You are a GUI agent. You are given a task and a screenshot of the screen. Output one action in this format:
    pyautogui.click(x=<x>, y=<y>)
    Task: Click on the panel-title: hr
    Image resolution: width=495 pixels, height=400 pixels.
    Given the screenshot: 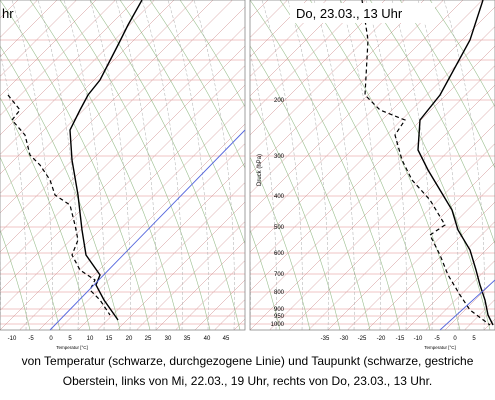 What is the action you would take?
    pyautogui.click(x=8, y=13)
    